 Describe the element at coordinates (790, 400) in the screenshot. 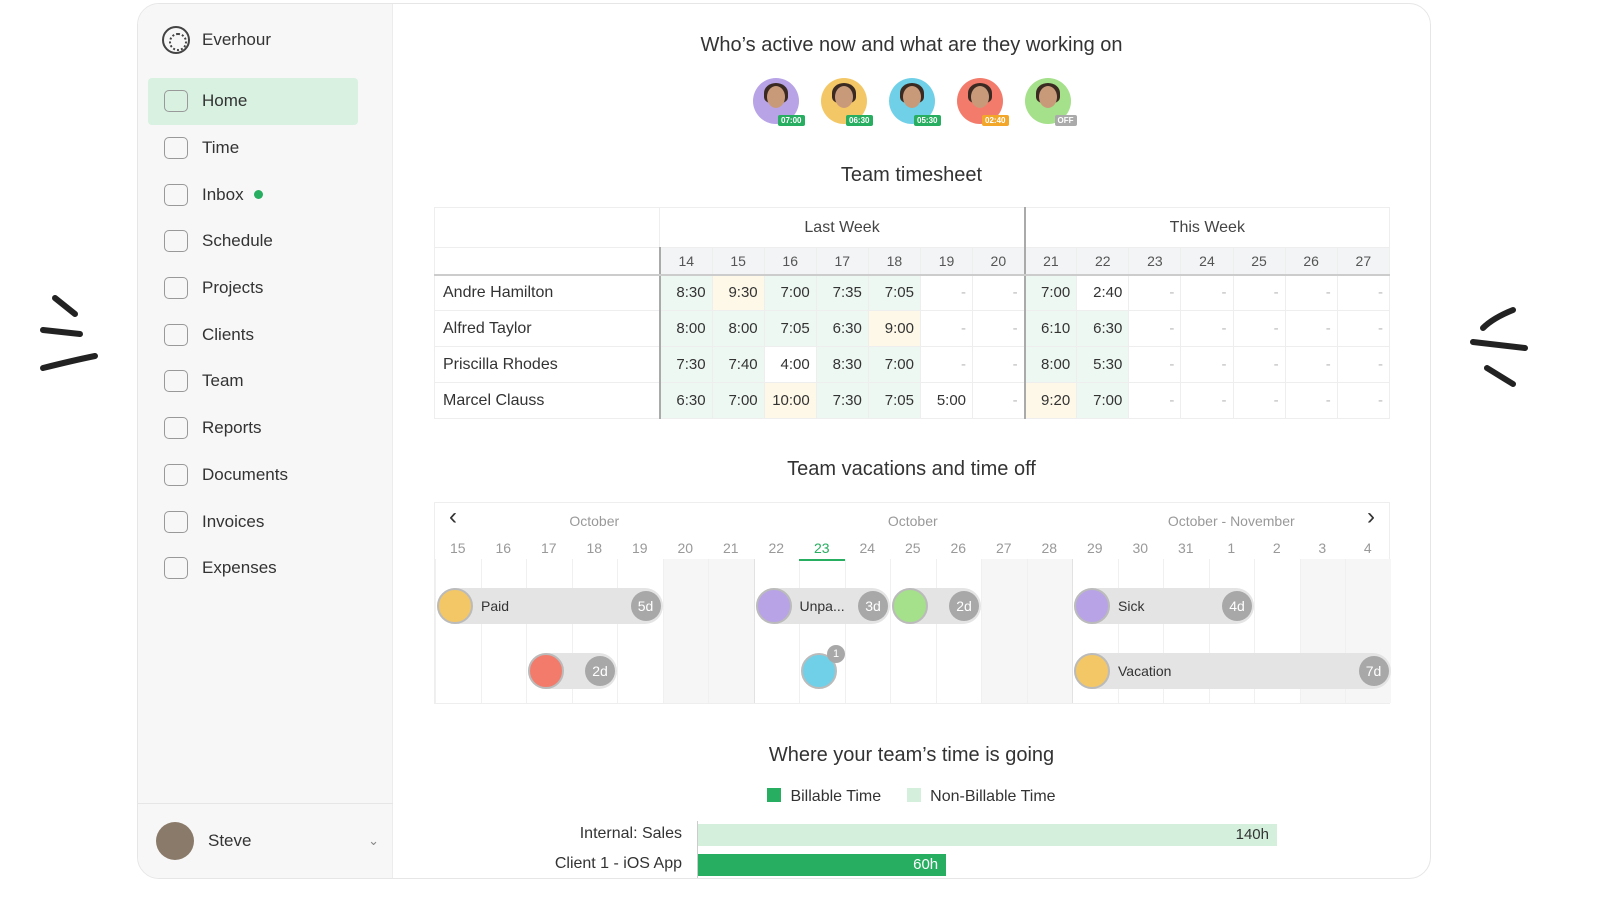

I see `time-cell: 10:00` at that location.